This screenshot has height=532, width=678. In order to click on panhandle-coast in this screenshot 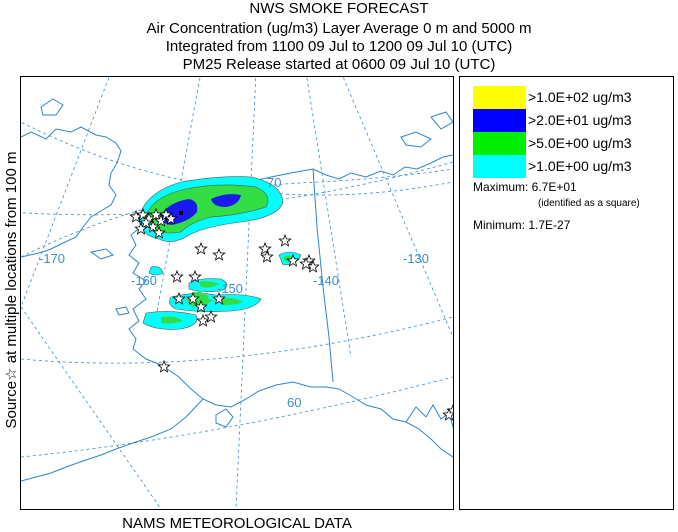, I will do `click(429, 416)`.